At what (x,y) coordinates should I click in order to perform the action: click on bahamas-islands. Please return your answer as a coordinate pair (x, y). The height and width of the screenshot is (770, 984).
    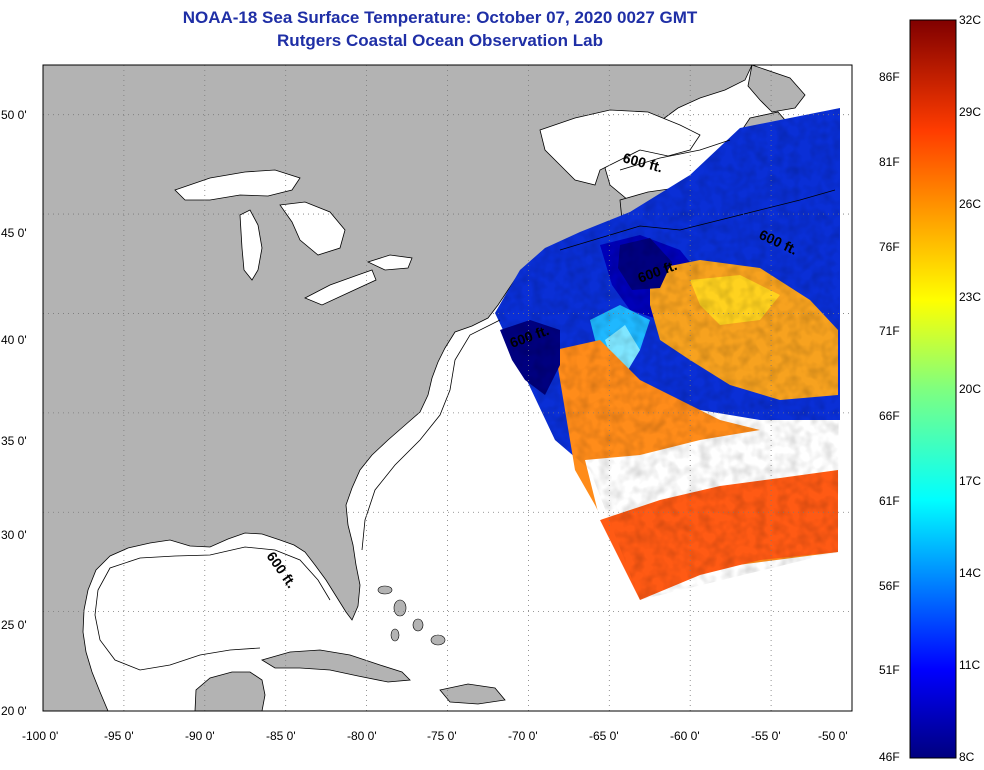
    Looking at the image, I should click on (411, 615).